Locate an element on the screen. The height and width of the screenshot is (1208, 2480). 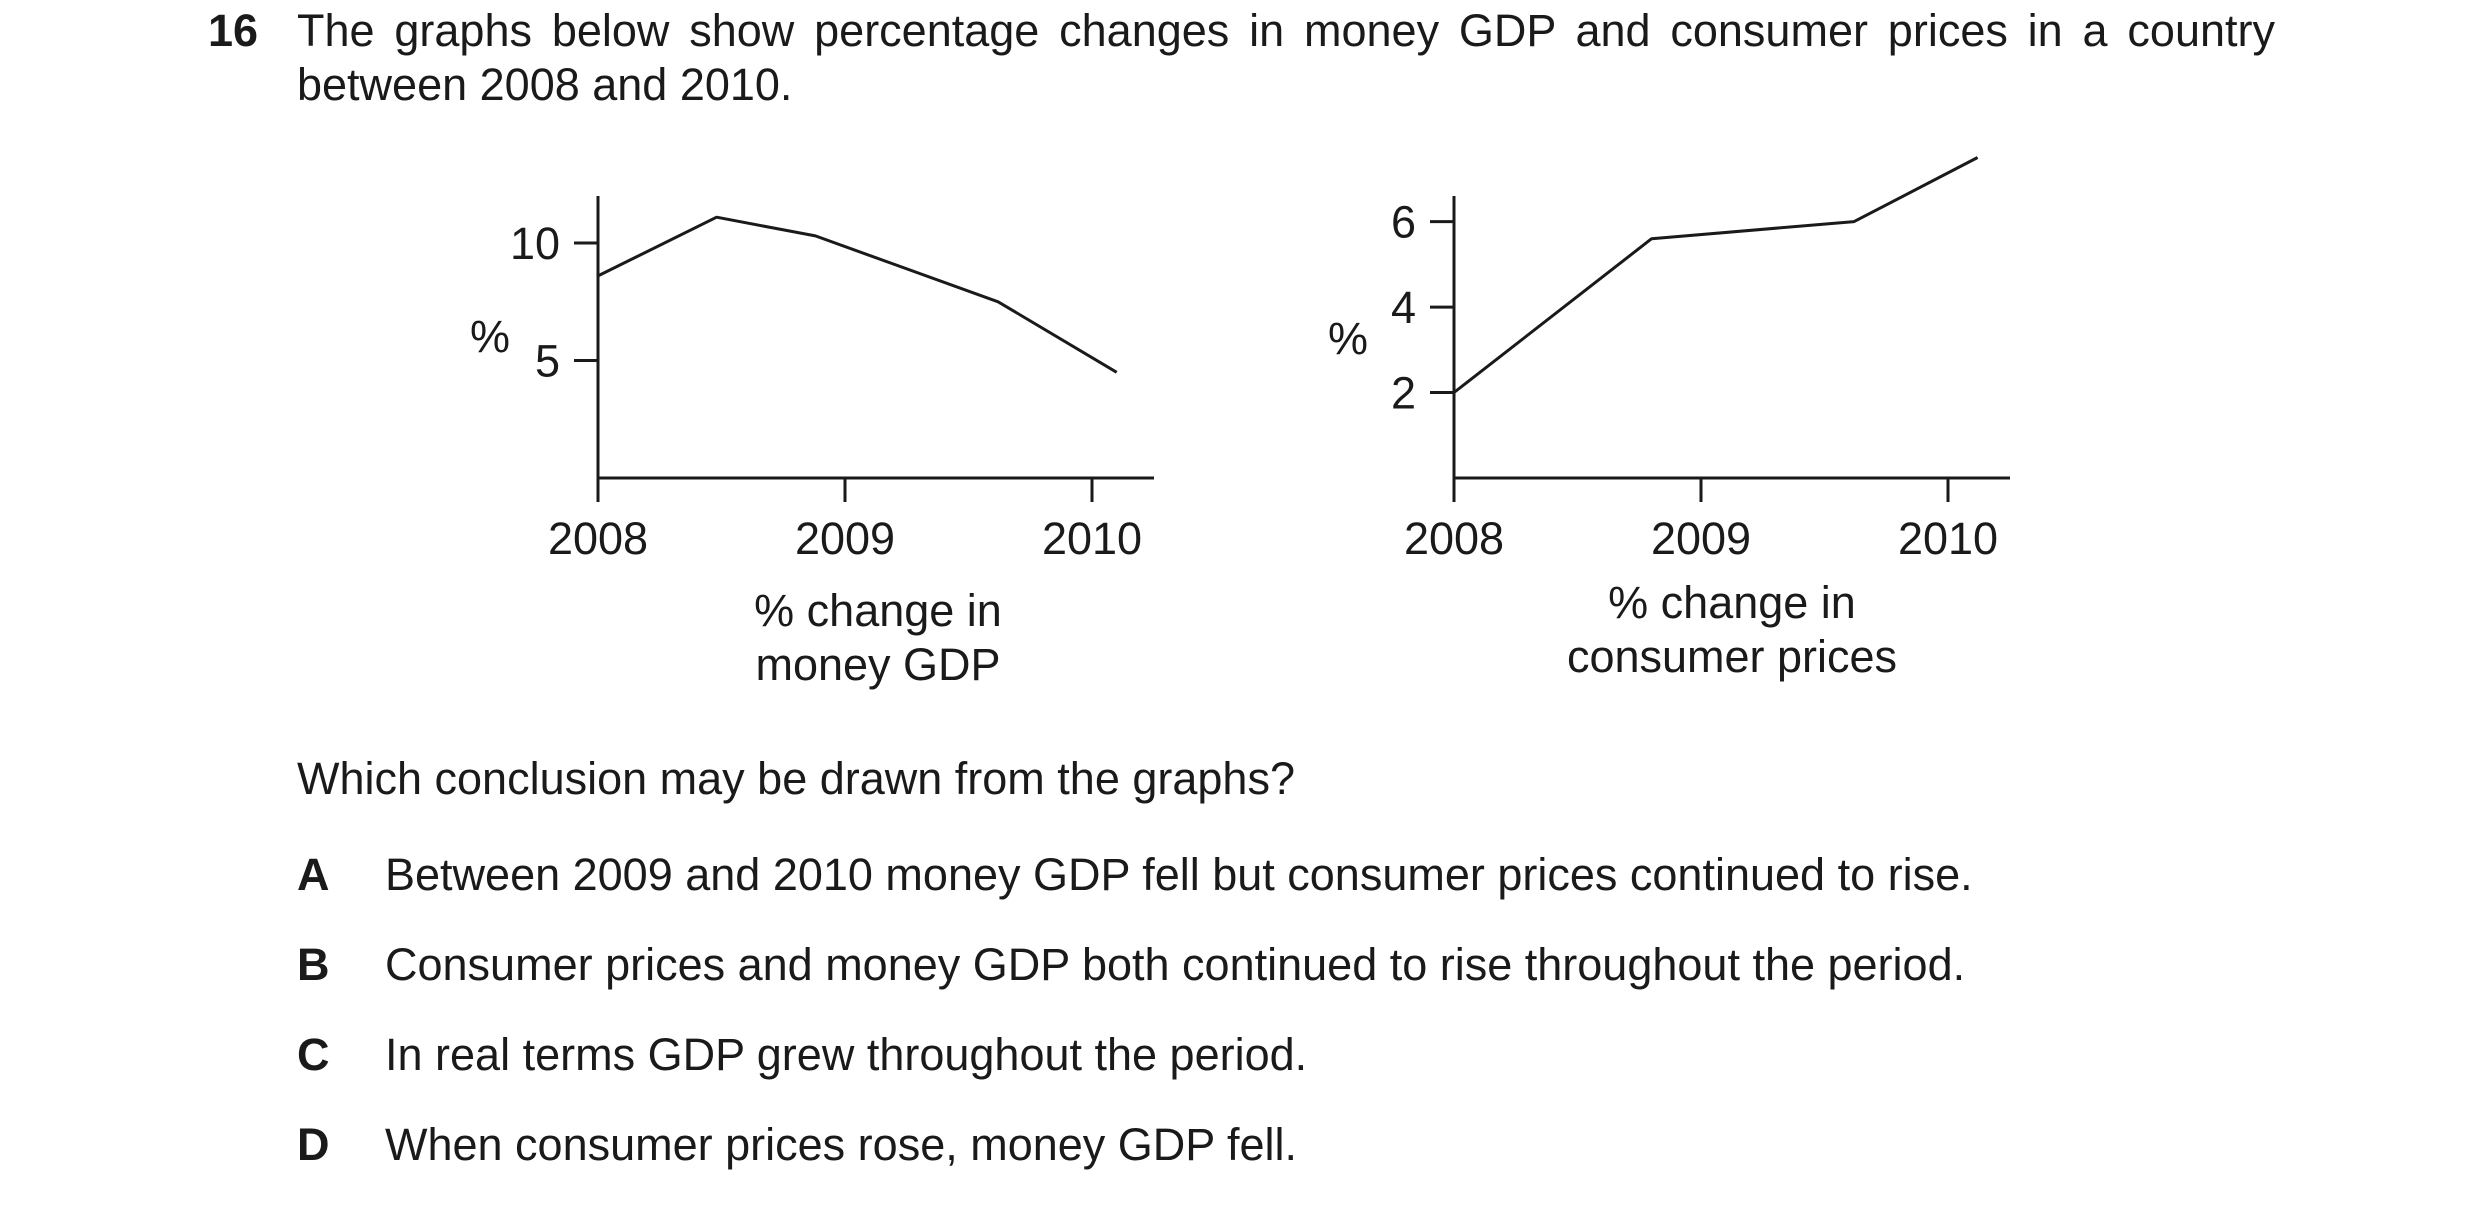
option-d-letter: D is located at coordinates (313, 1144).